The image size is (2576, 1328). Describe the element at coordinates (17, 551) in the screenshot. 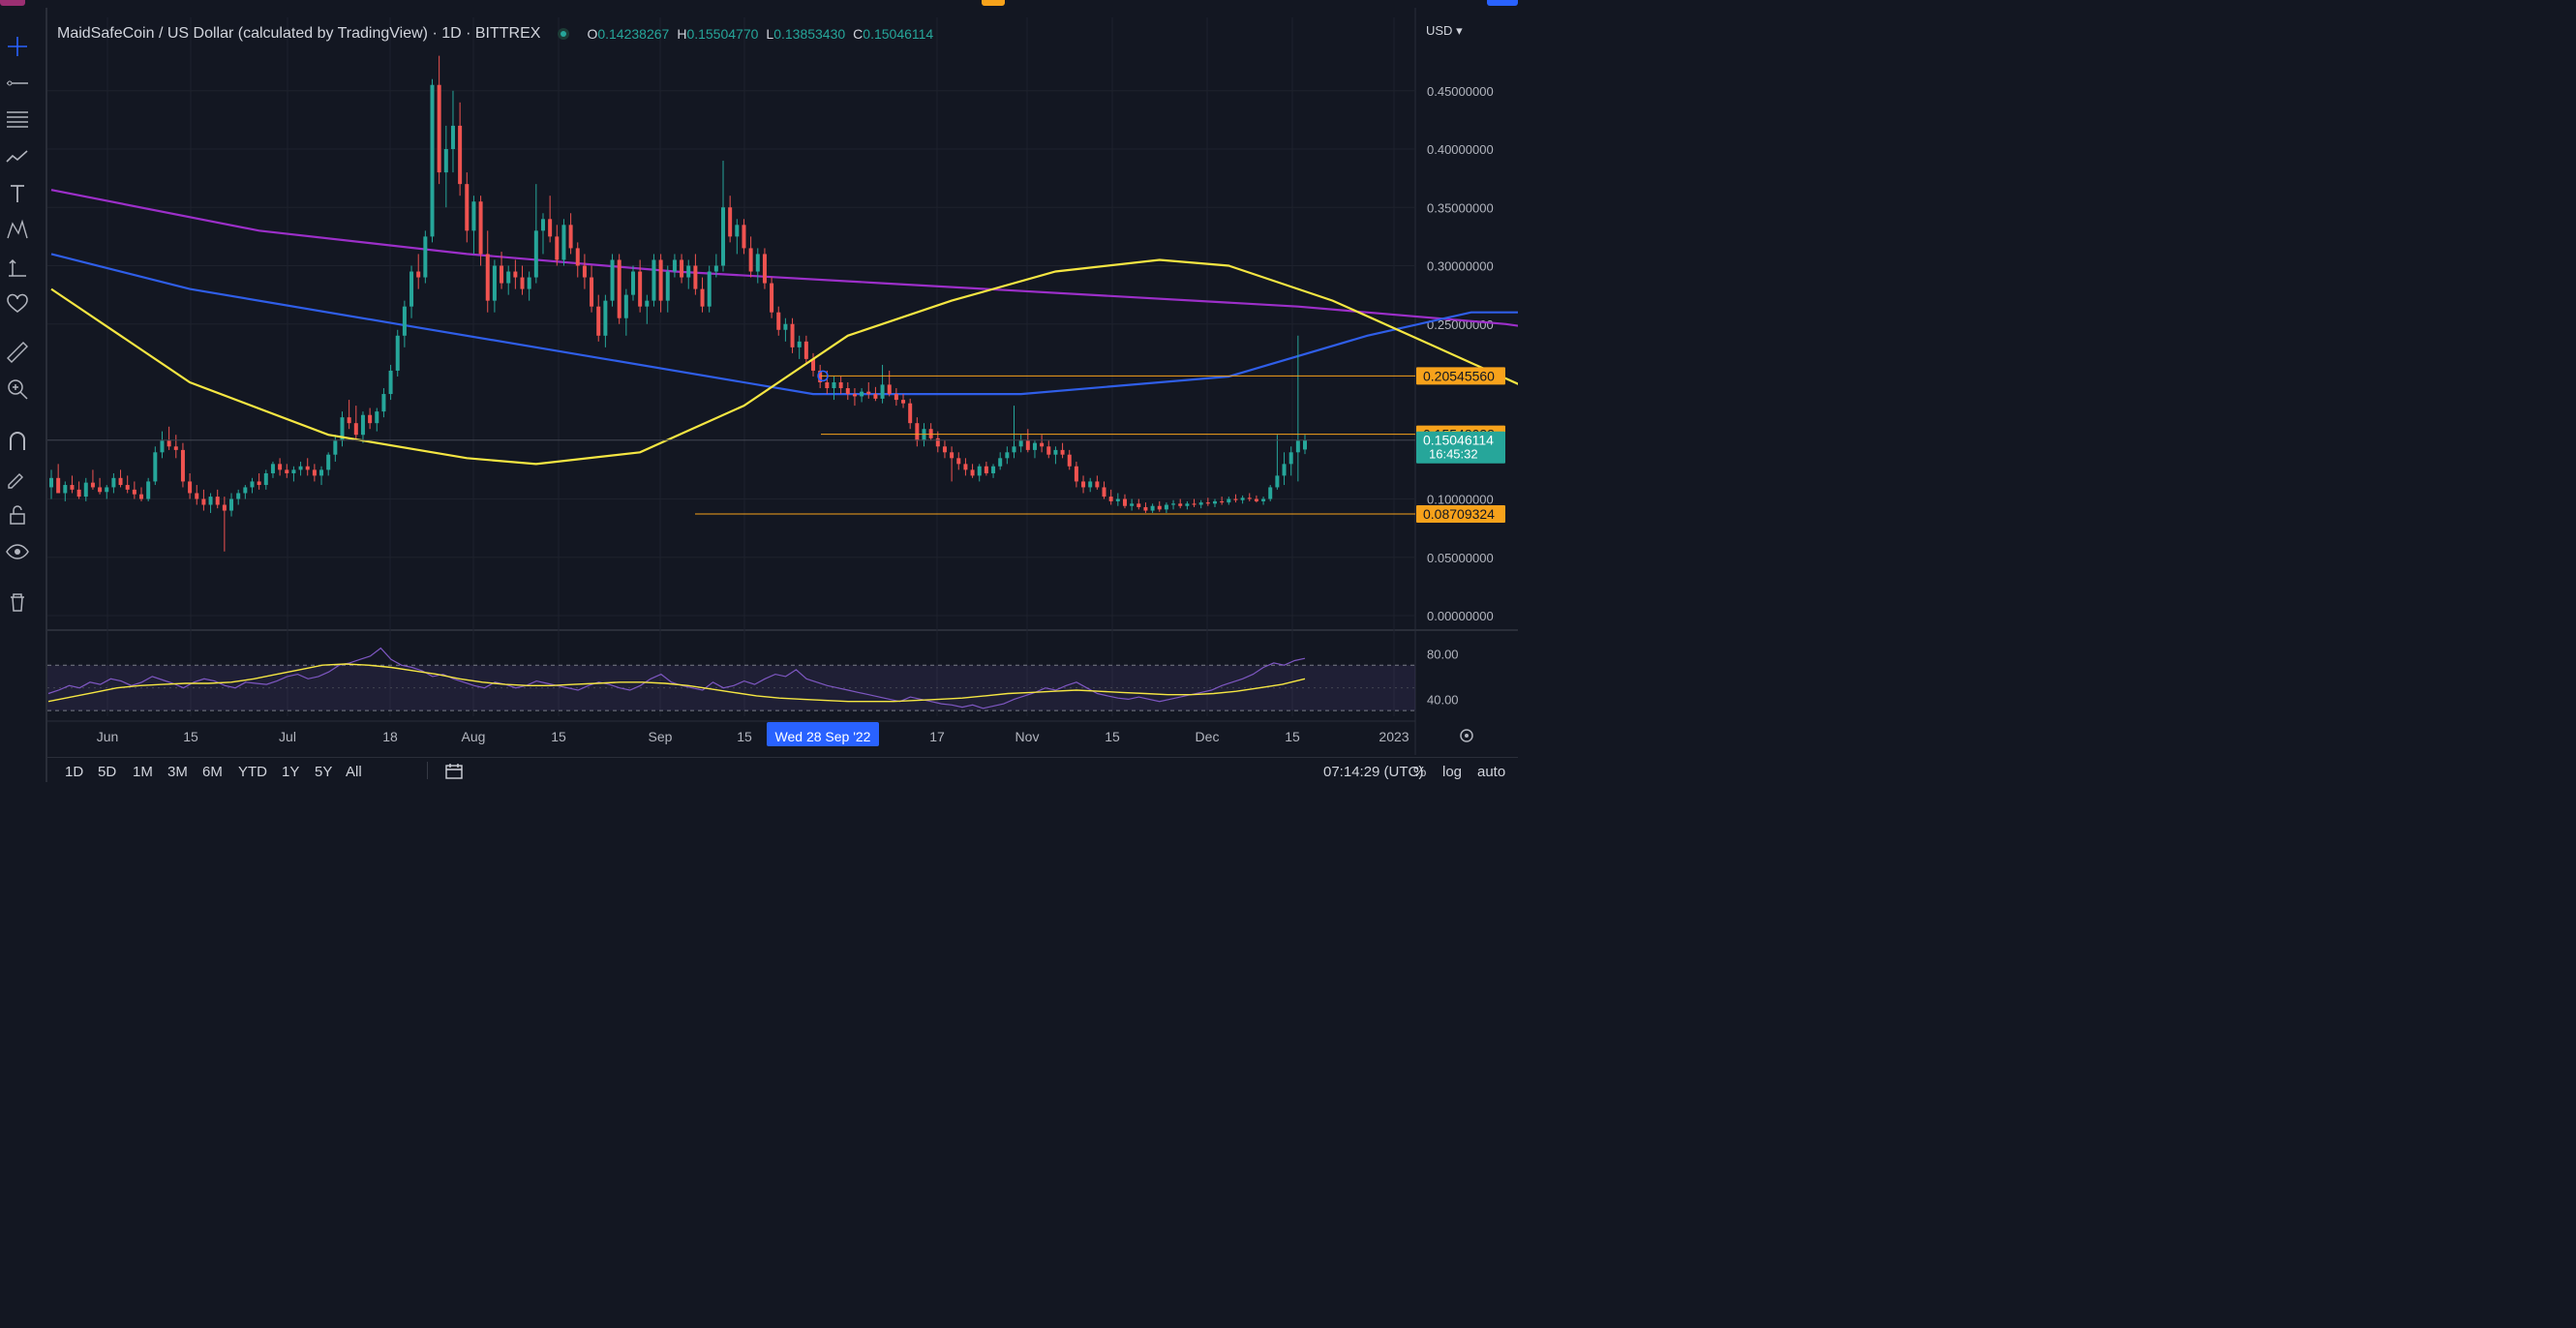

I see `eye-icon` at that location.